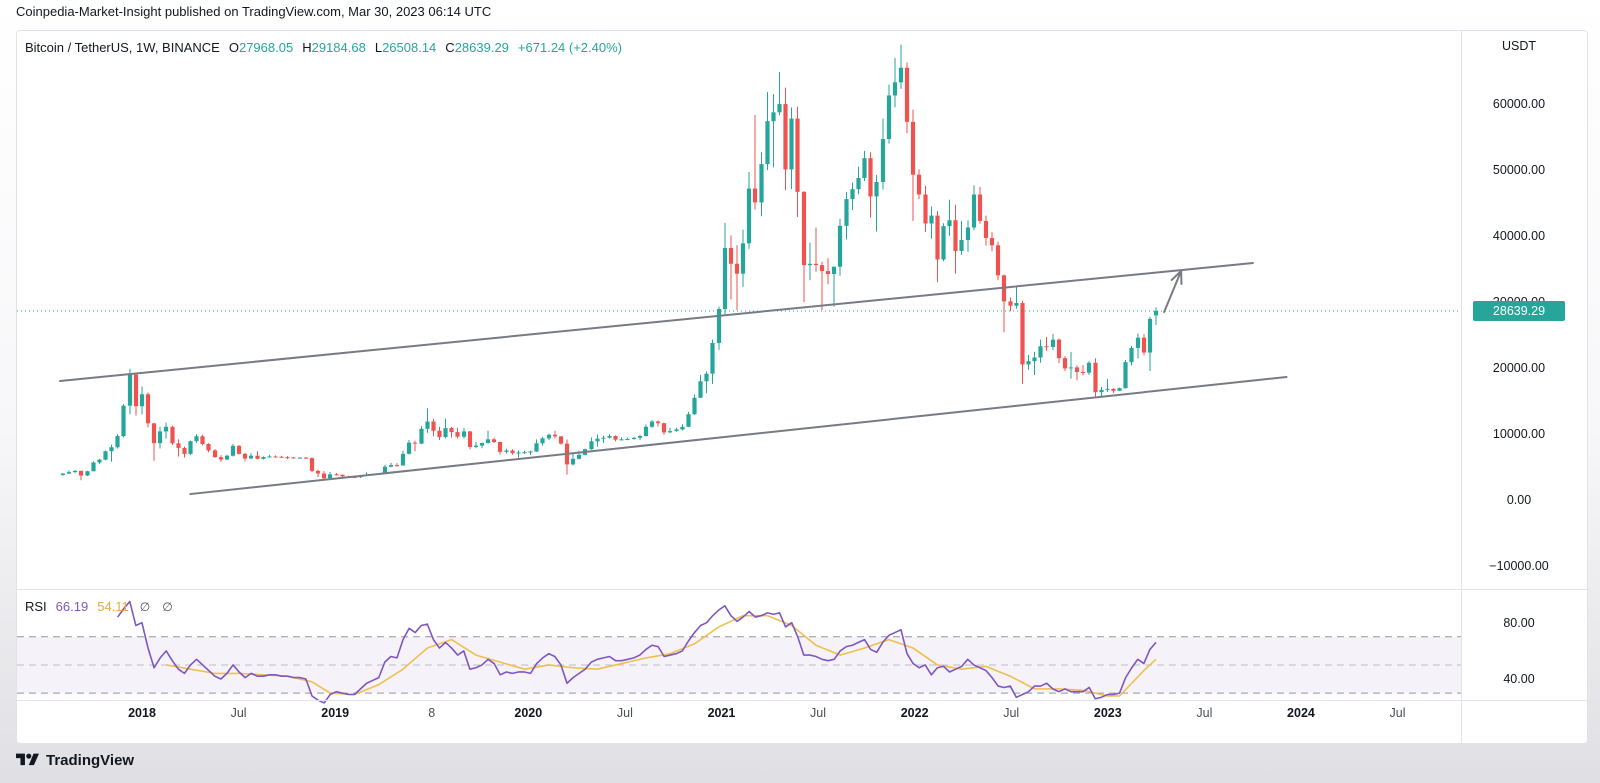 This screenshot has width=1600, height=783. What do you see at coordinates (739, 665) in the screenshot?
I see `rsi-band` at bounding box center [739, 665].